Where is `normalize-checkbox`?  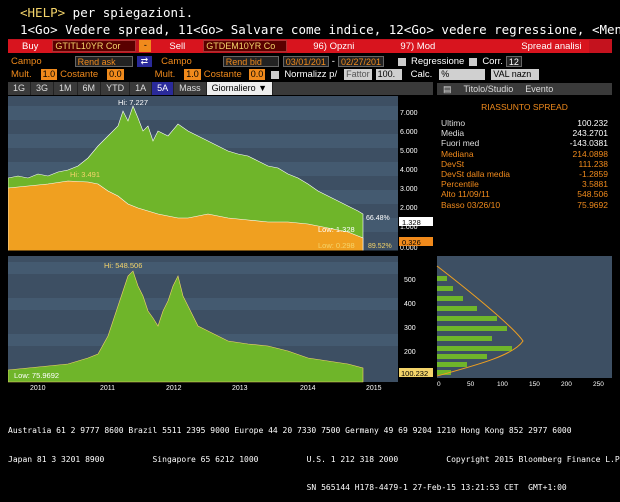
normalize-checkbox is located at coordinates (275, 74).